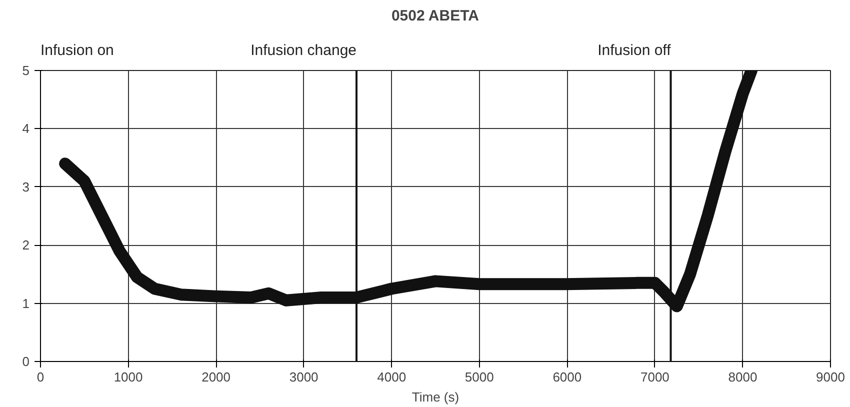  Describe the element at coordinates (303, 377) in the screenshot. I see `x-tick-label: 3000` at that location.